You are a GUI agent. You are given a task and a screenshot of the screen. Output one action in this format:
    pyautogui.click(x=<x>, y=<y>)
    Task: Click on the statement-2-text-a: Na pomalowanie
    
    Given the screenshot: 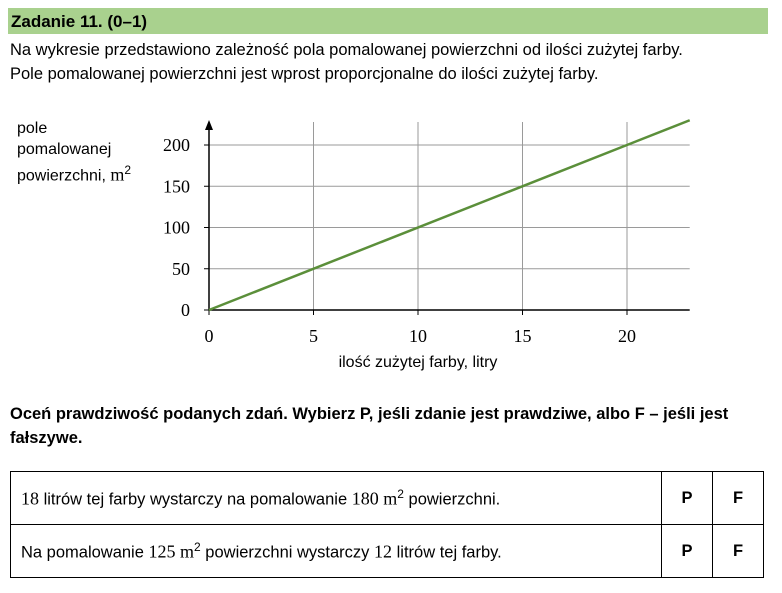 What is the action you would take?
    pyautogui.click(x=82, y=552)
    